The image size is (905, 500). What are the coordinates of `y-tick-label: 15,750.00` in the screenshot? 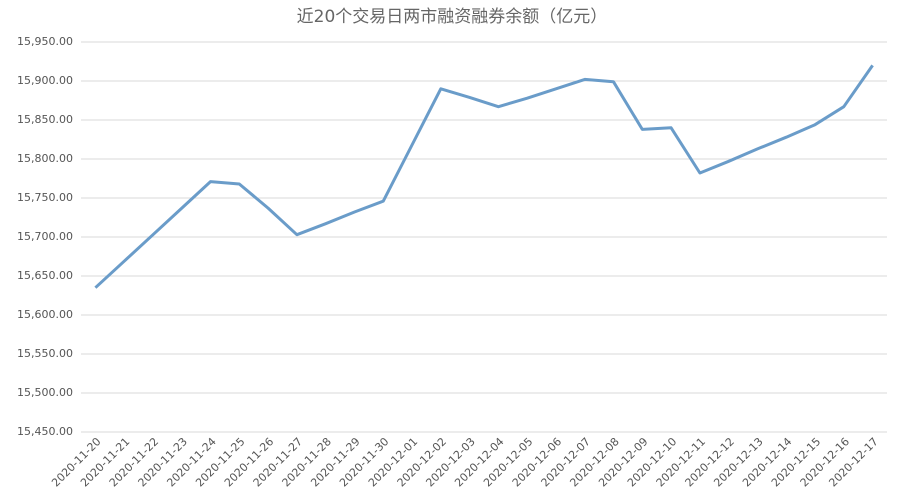 It's located at (45, 197).